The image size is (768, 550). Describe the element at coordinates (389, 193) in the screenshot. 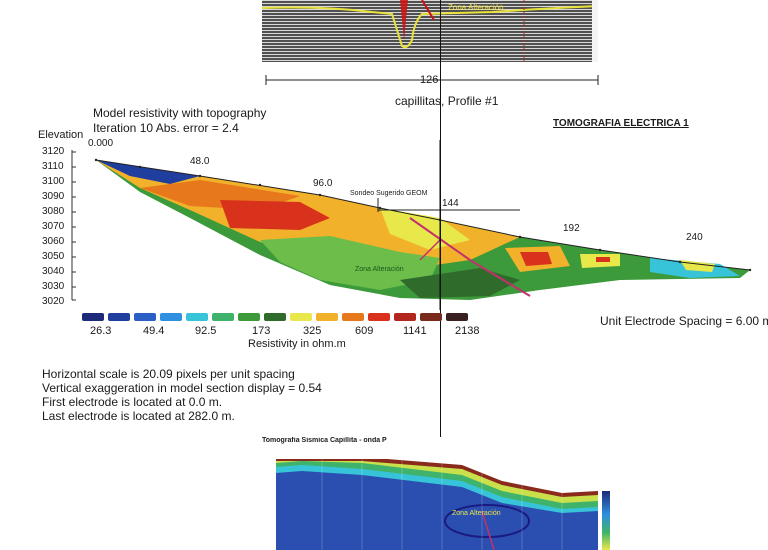

I see `sondeo-label: Sondeo Sugerido GEOM` at that location.